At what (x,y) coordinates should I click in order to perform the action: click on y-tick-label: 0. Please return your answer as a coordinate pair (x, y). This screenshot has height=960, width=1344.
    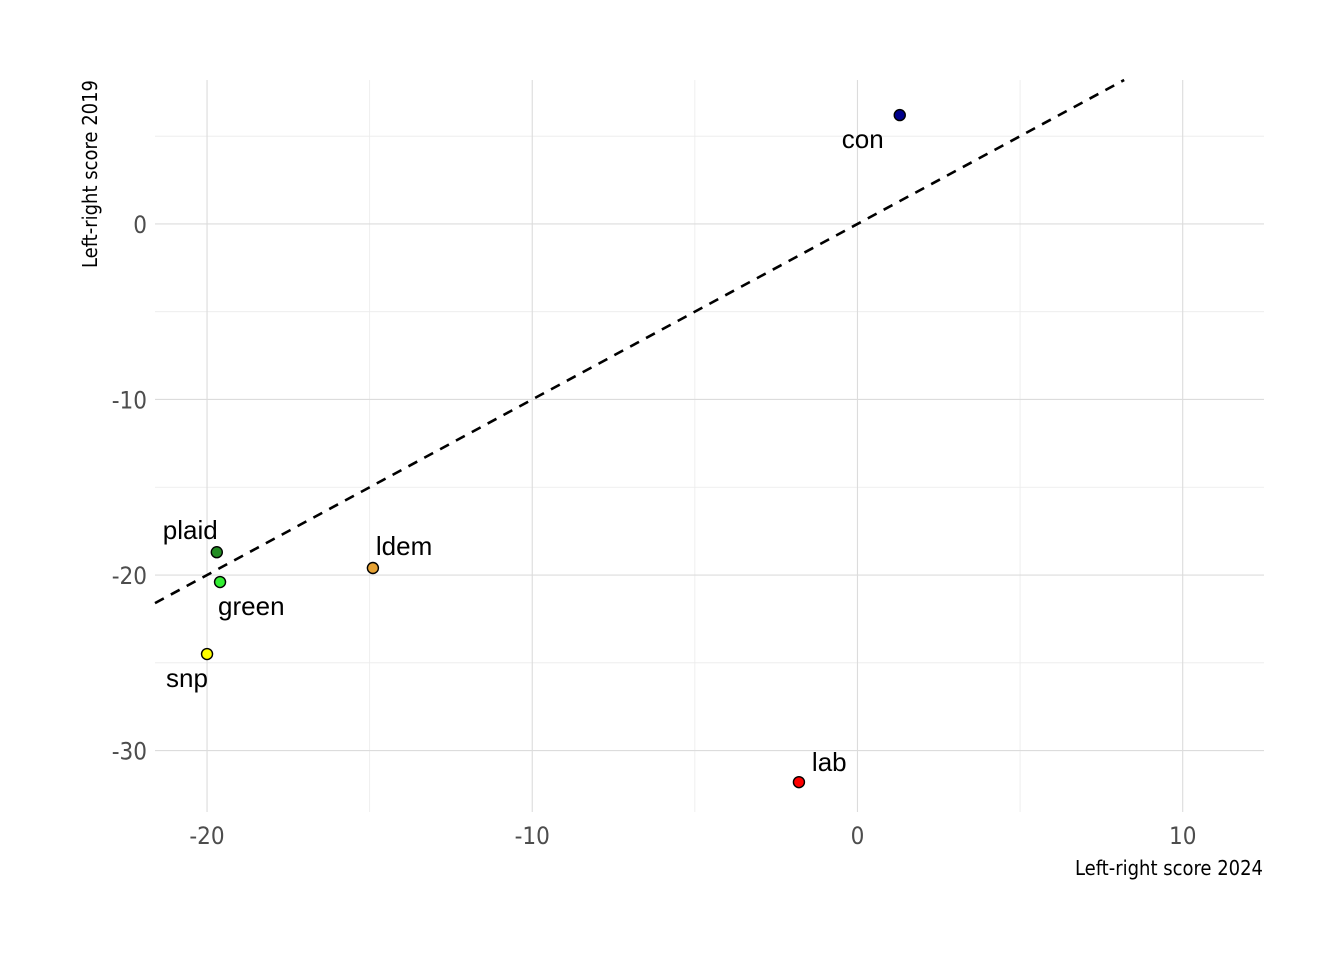
    Looking at the image, I should click on (140, 225).